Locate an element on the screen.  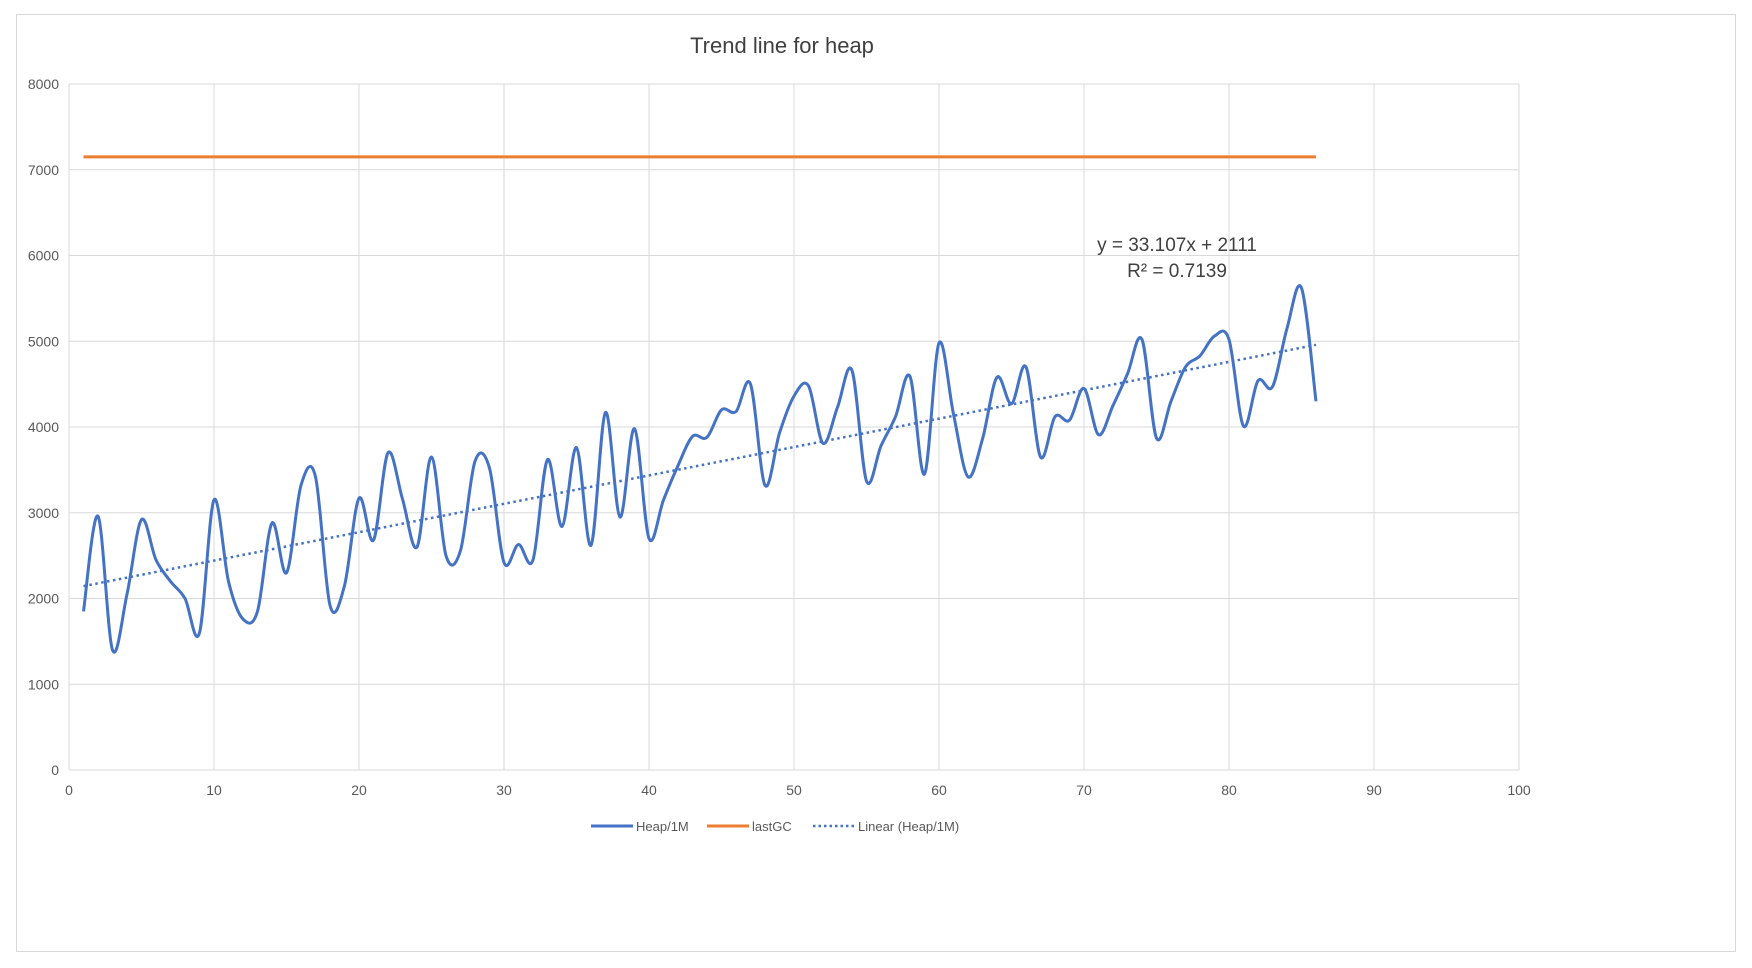
legend-item-lastgc: lastGC is located at coordinates (749, 826).